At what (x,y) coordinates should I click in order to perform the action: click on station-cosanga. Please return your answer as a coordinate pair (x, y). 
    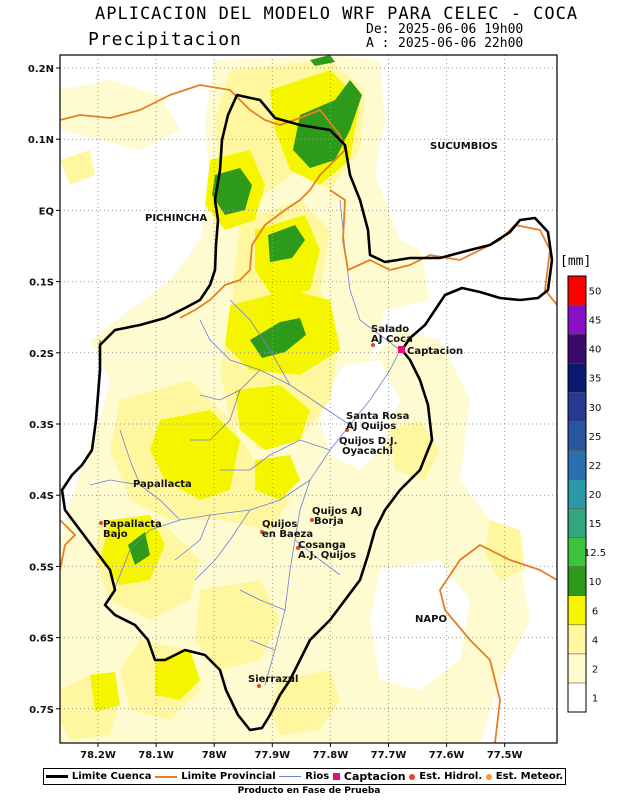
    Looking at the image, I should click on (298, 548).